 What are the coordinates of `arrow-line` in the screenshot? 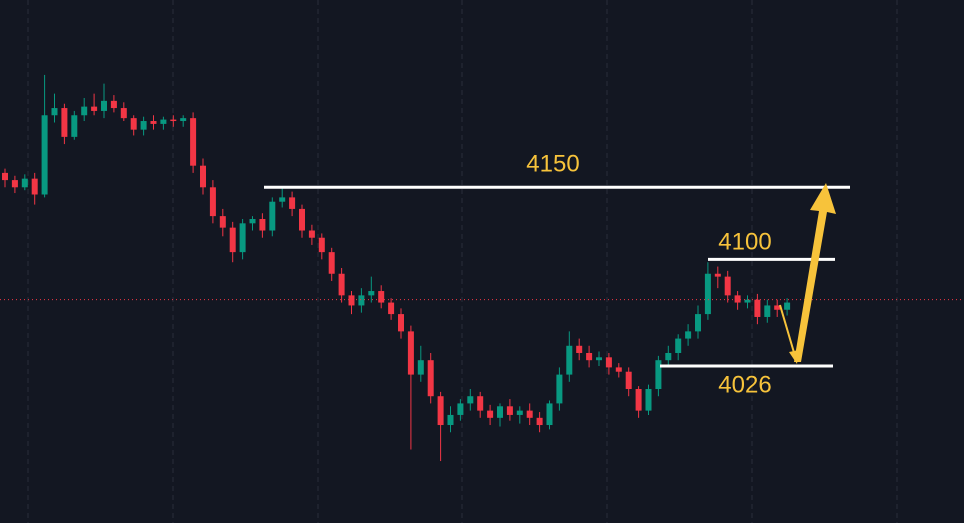 It's located at (787, 330).